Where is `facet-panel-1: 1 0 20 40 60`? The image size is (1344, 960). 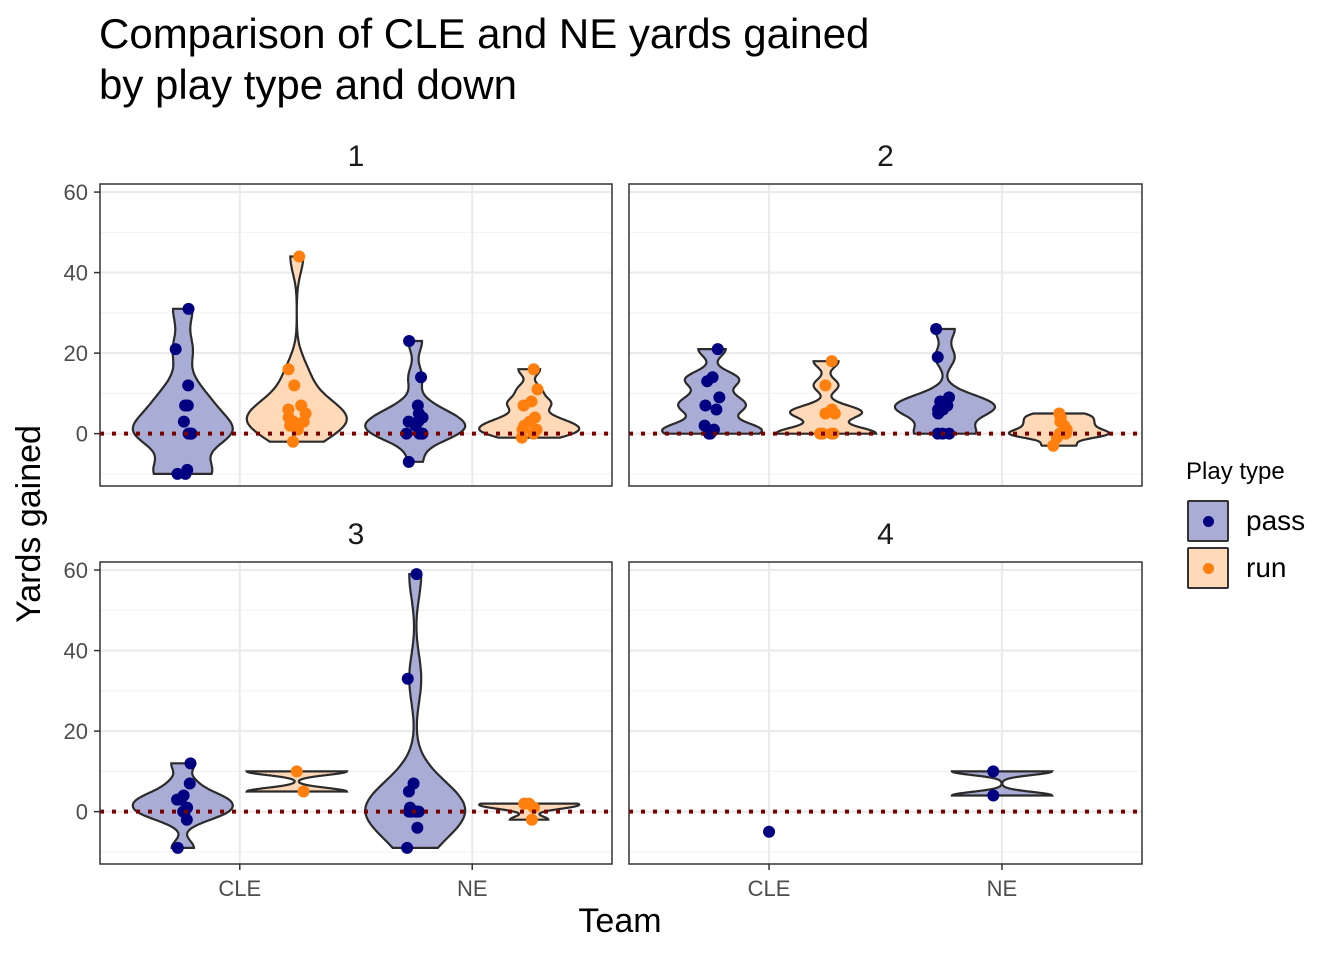 facet-panel-1: 1 0 20 40 60 is located at coordinates (338, 313).